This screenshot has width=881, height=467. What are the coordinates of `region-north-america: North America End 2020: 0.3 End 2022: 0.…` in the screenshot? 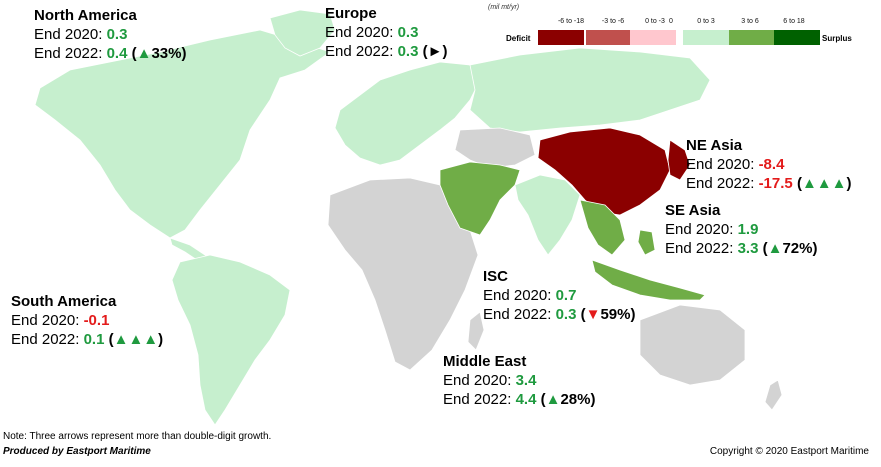 It's located at (110, 34).